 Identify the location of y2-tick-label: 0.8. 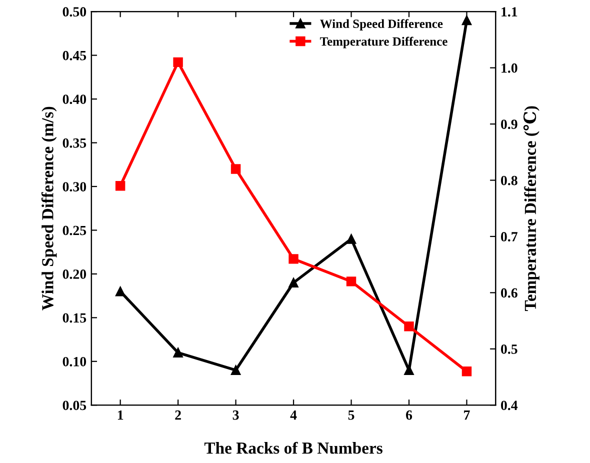
(509, 181).